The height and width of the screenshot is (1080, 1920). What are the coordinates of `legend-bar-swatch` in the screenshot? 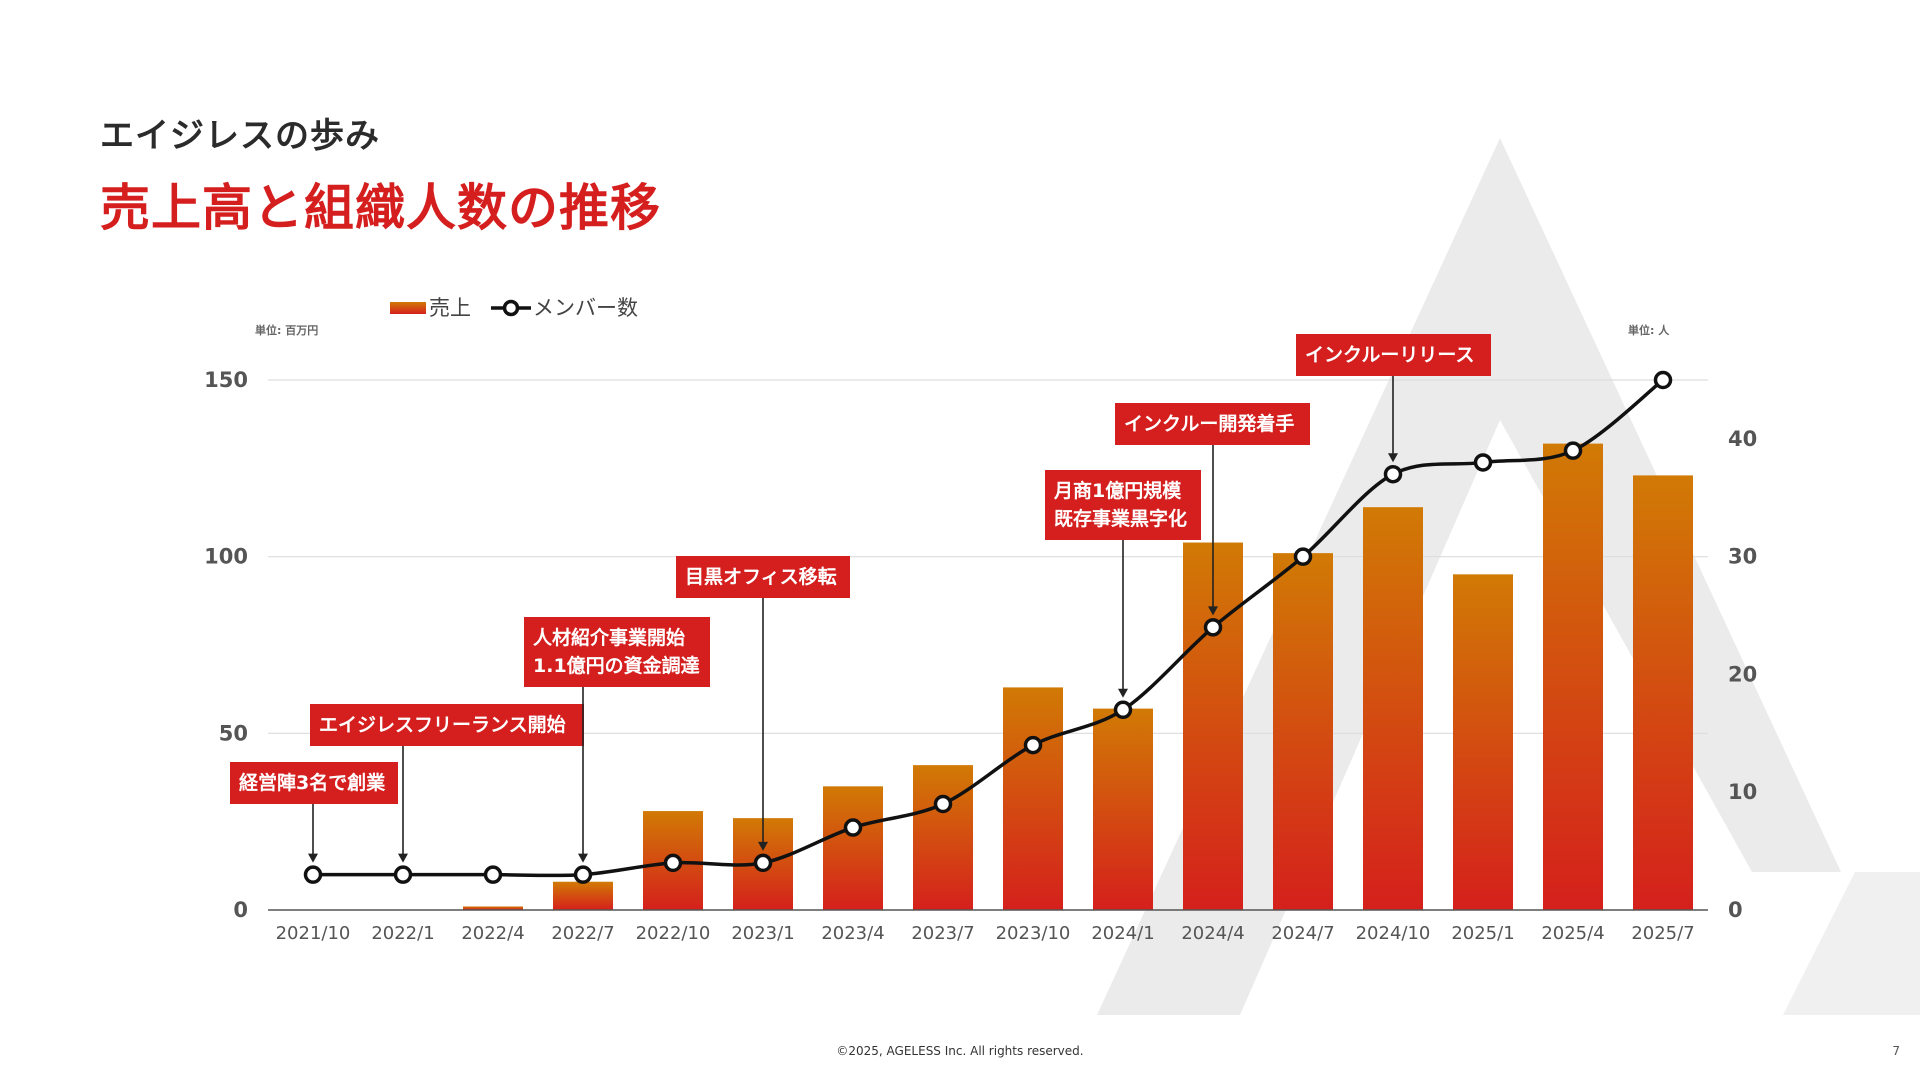 It's located at (408, 308).